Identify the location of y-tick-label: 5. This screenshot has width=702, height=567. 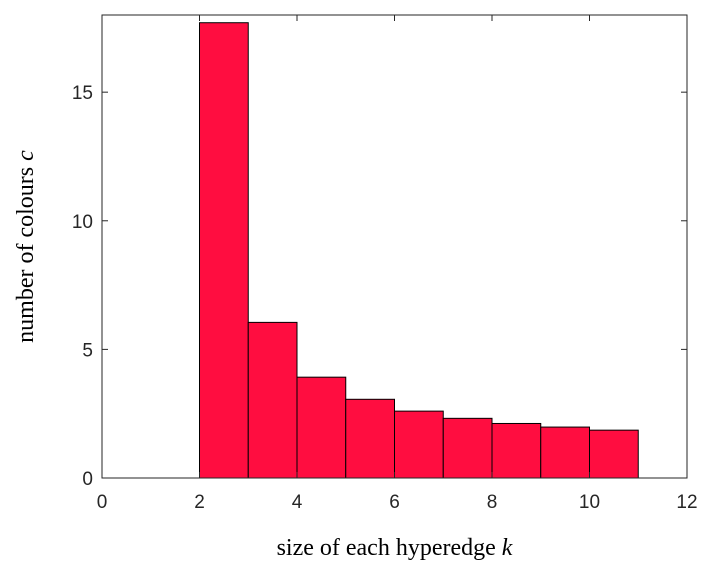
(87, 350).